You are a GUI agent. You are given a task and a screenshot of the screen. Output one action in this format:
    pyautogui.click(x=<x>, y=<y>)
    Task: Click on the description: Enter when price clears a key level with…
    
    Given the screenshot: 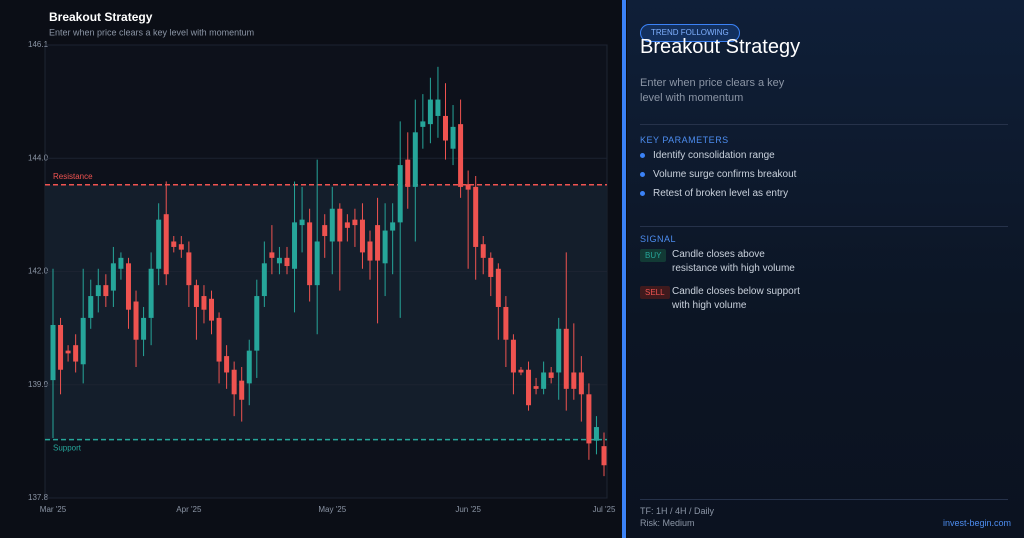 What is the action you would take?
    pyautogui.click(x=712, y=90)
    